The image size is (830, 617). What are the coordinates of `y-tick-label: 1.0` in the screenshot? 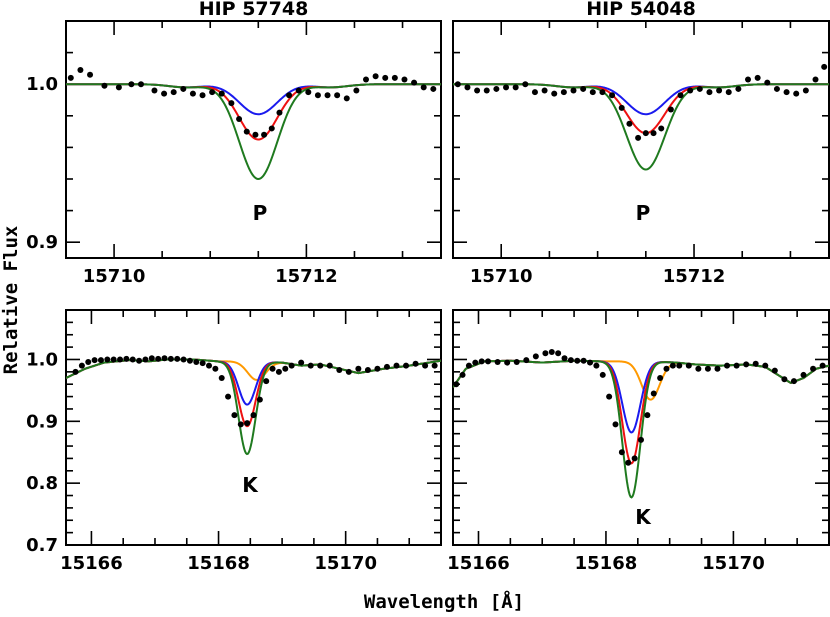 It's located at (42, 359).